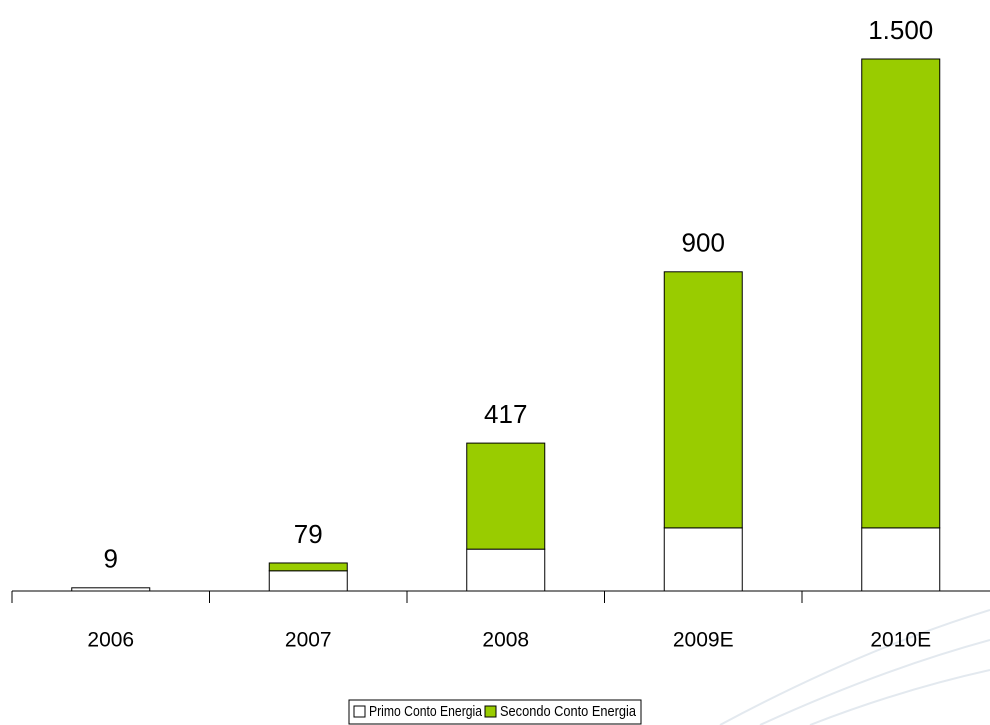 Image resolution: width=990 pixels, height=725 pixels. Describe the element at coordinates (111, 559) in the screenshot. I see `total-label: 9` at that location.